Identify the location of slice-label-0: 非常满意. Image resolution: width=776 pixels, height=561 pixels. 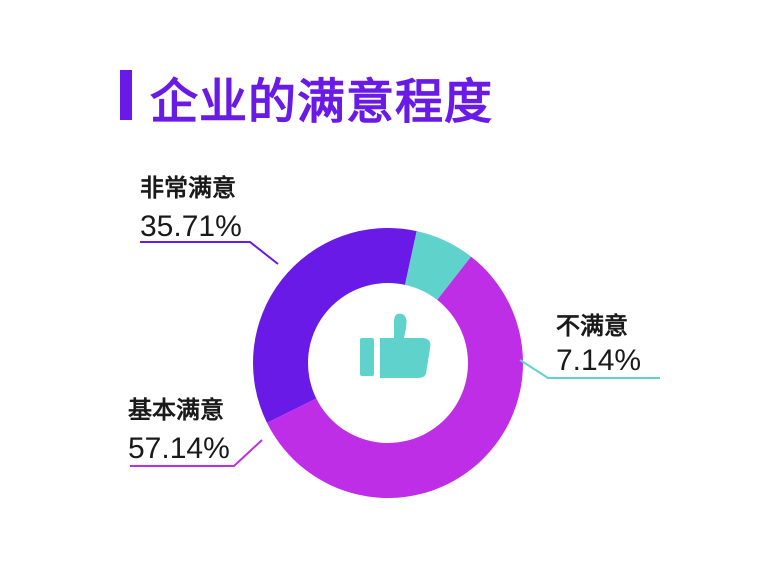
(188, 188).